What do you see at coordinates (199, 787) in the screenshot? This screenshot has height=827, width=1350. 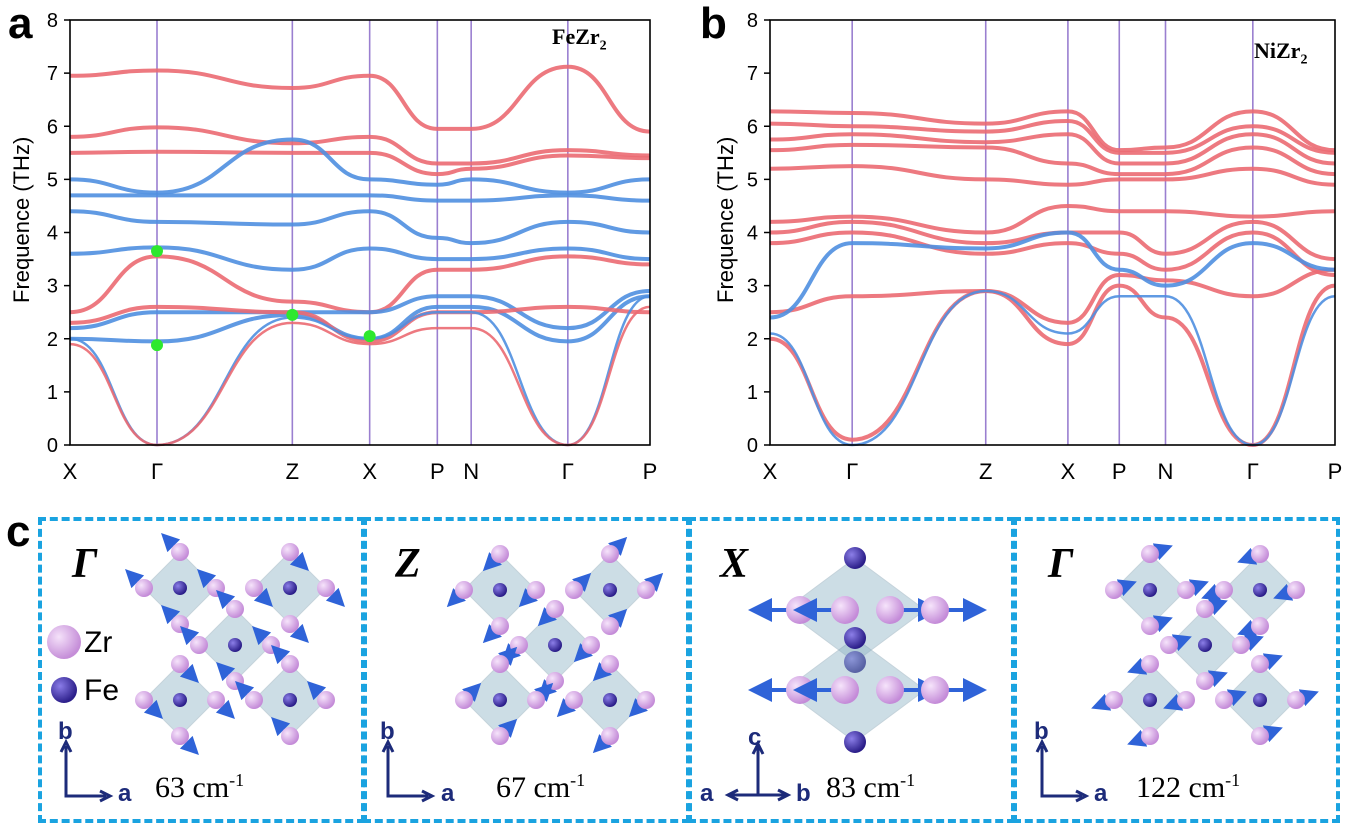 I see `freq-1: 63 cm-1` at bounding box center [199, 787].